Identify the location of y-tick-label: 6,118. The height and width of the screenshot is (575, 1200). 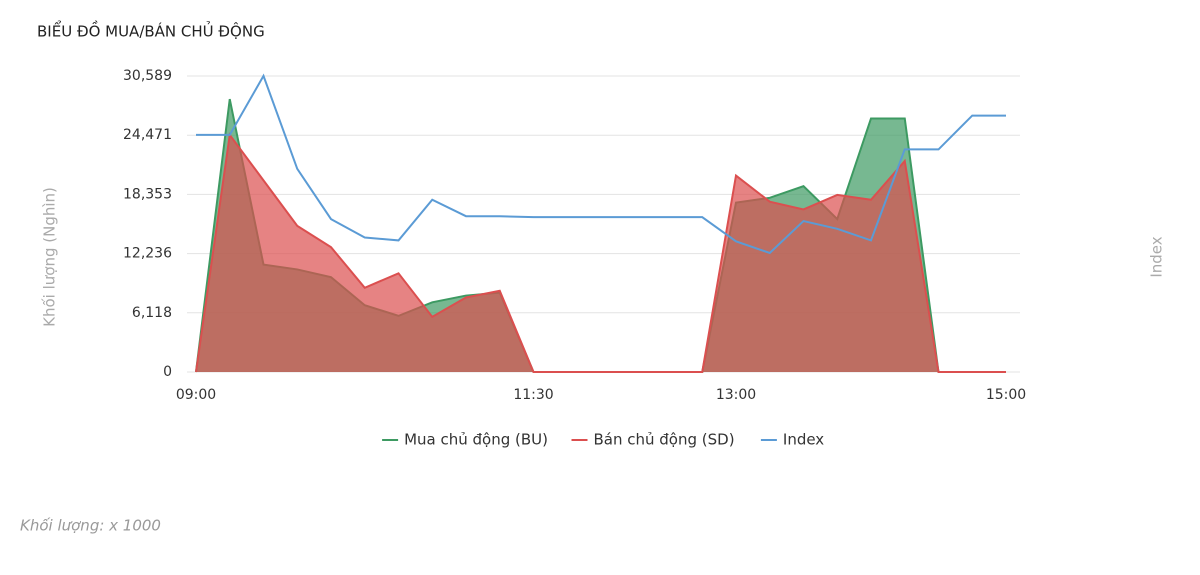
(152, 313).